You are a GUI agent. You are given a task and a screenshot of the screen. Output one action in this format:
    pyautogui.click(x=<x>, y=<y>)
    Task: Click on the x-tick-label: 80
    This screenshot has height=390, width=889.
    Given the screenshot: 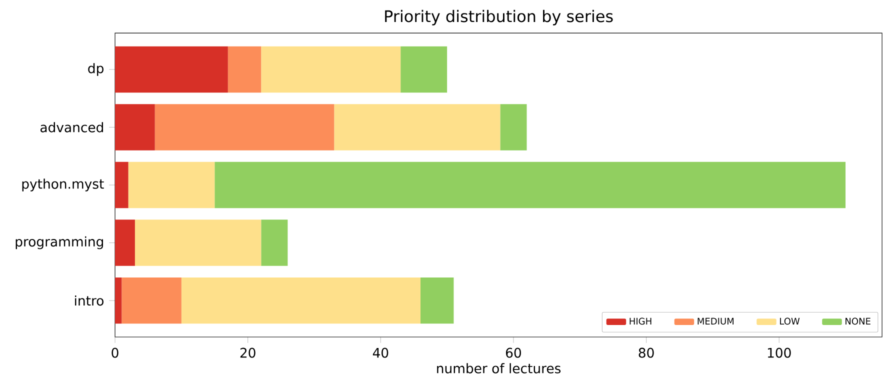 What is the action you would take?
    pyautogui.click(x=646, y=353)
    